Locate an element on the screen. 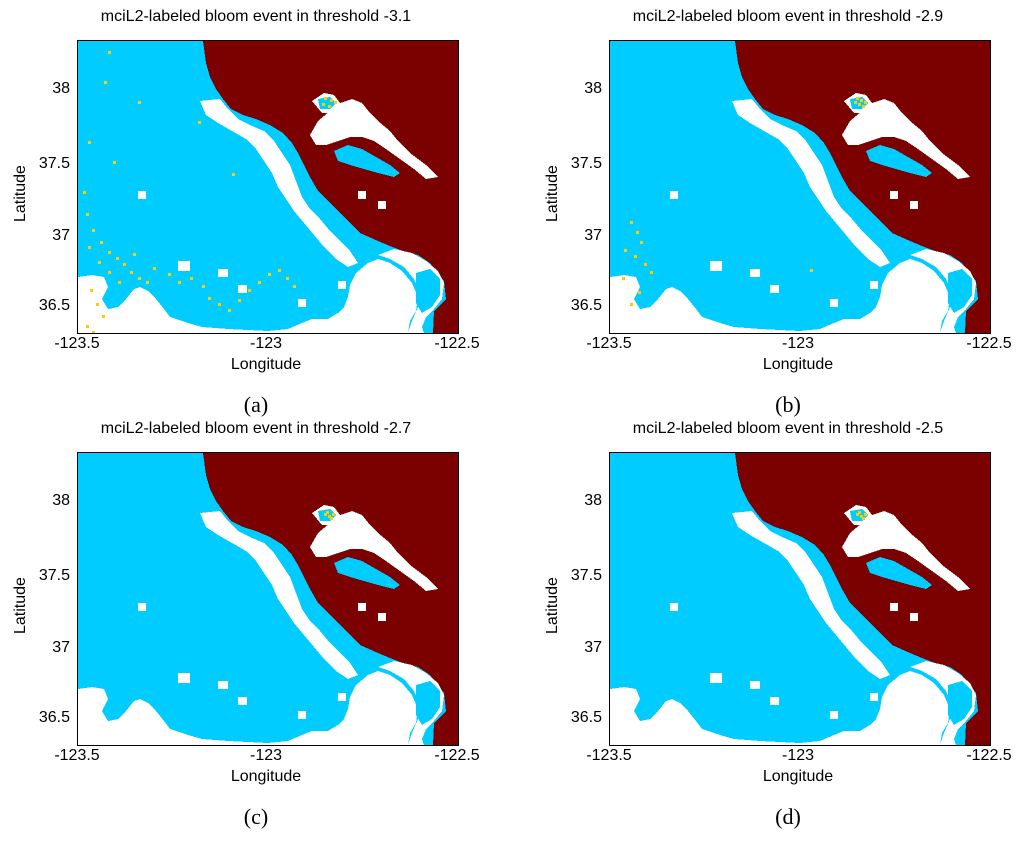 The height and width of the screenshot is (849, 1024). bay-nodata is located at coordinates (906, 139).